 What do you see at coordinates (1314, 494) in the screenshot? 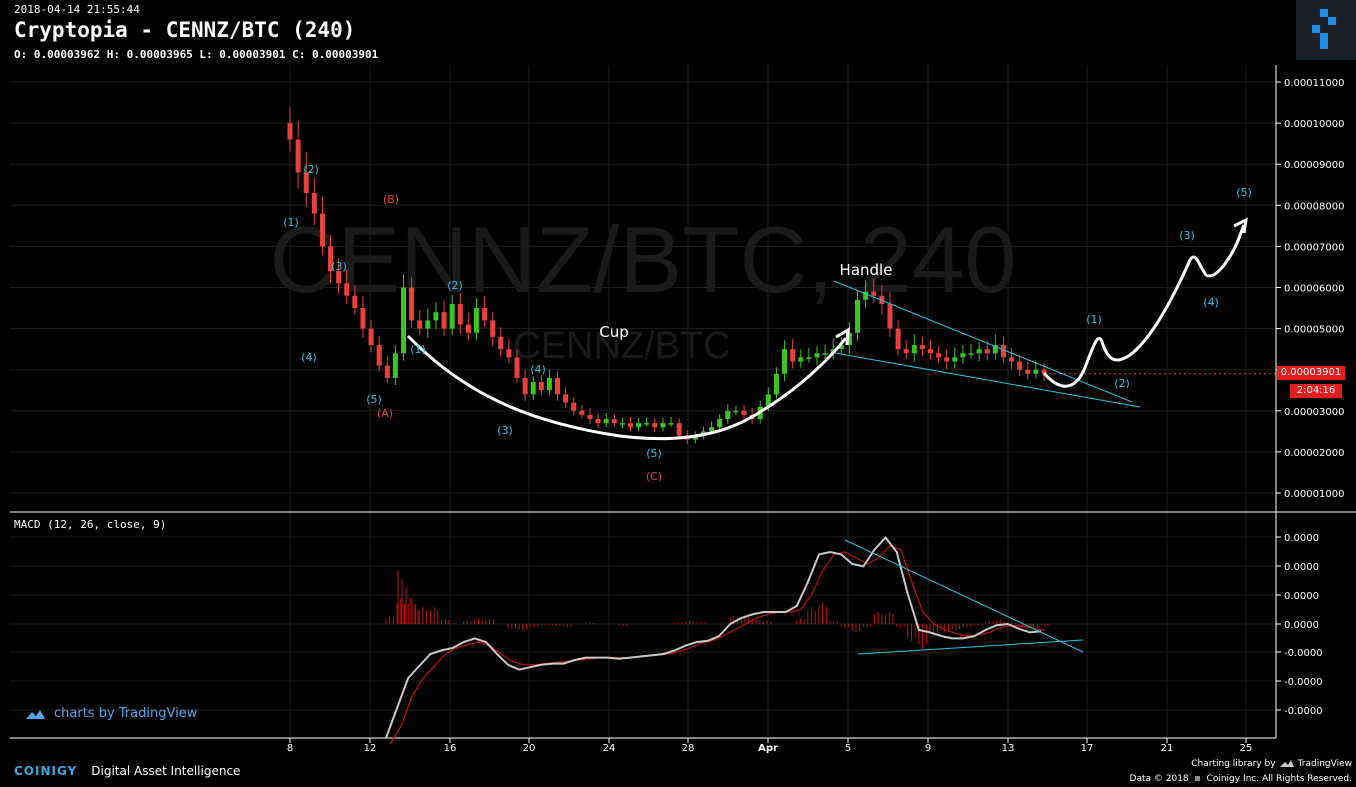
I see `price-tick-label: 0.00001000` at bounding box center [1314, 494].